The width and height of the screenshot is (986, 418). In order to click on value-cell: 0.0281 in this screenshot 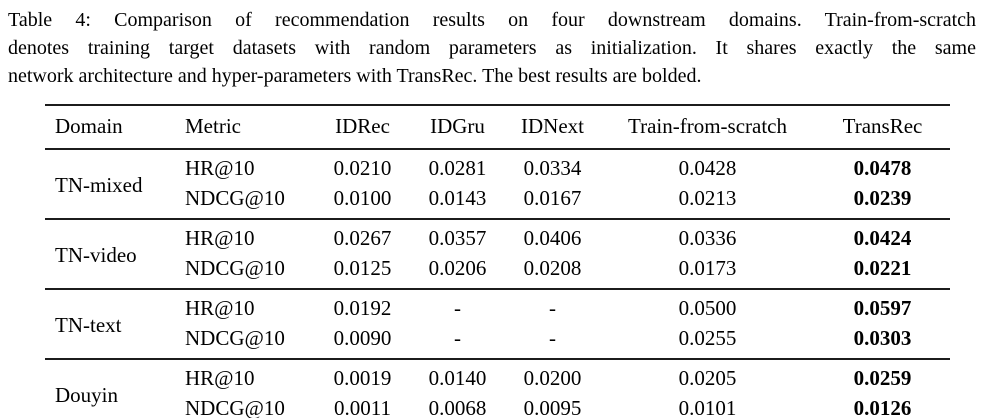, I will do `click(457, 168)`.